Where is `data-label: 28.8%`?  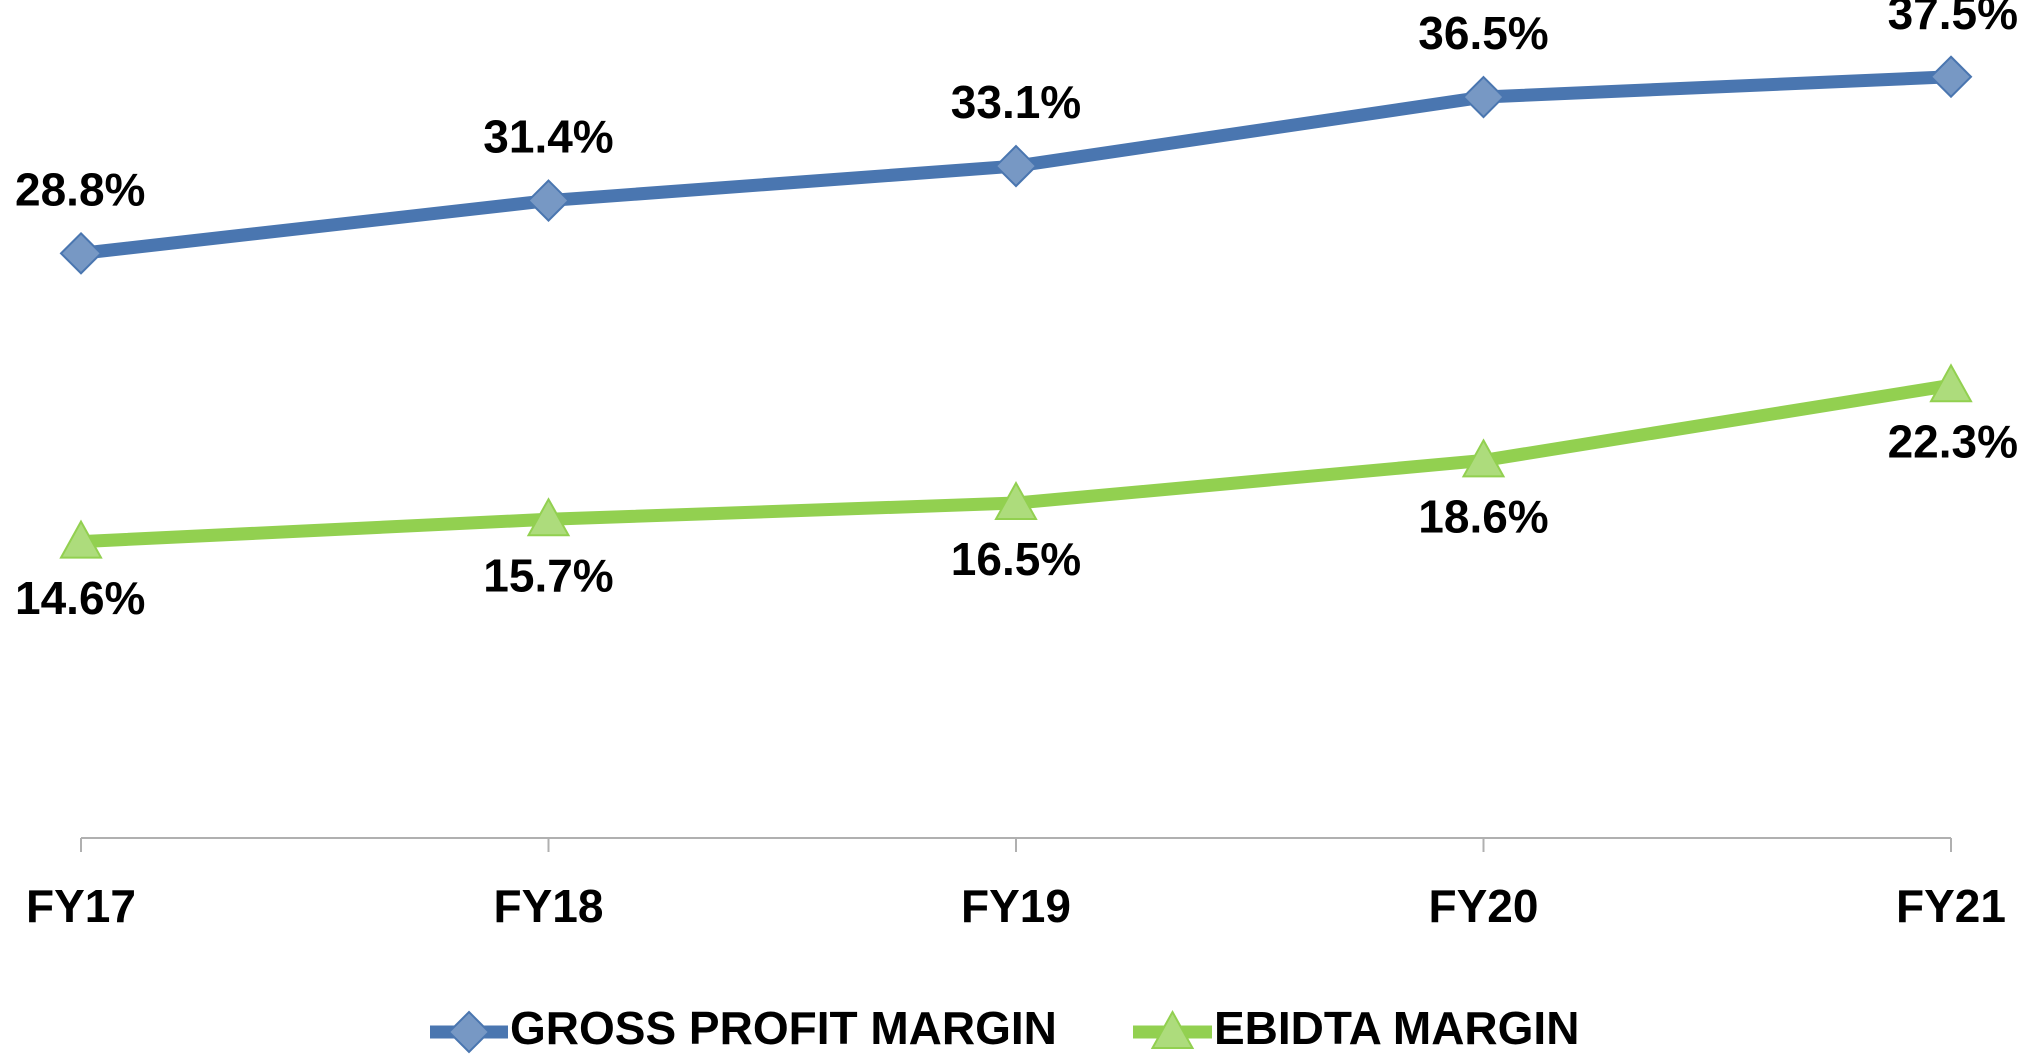
data-label: 28.8% is located at coordinates (80, 190).